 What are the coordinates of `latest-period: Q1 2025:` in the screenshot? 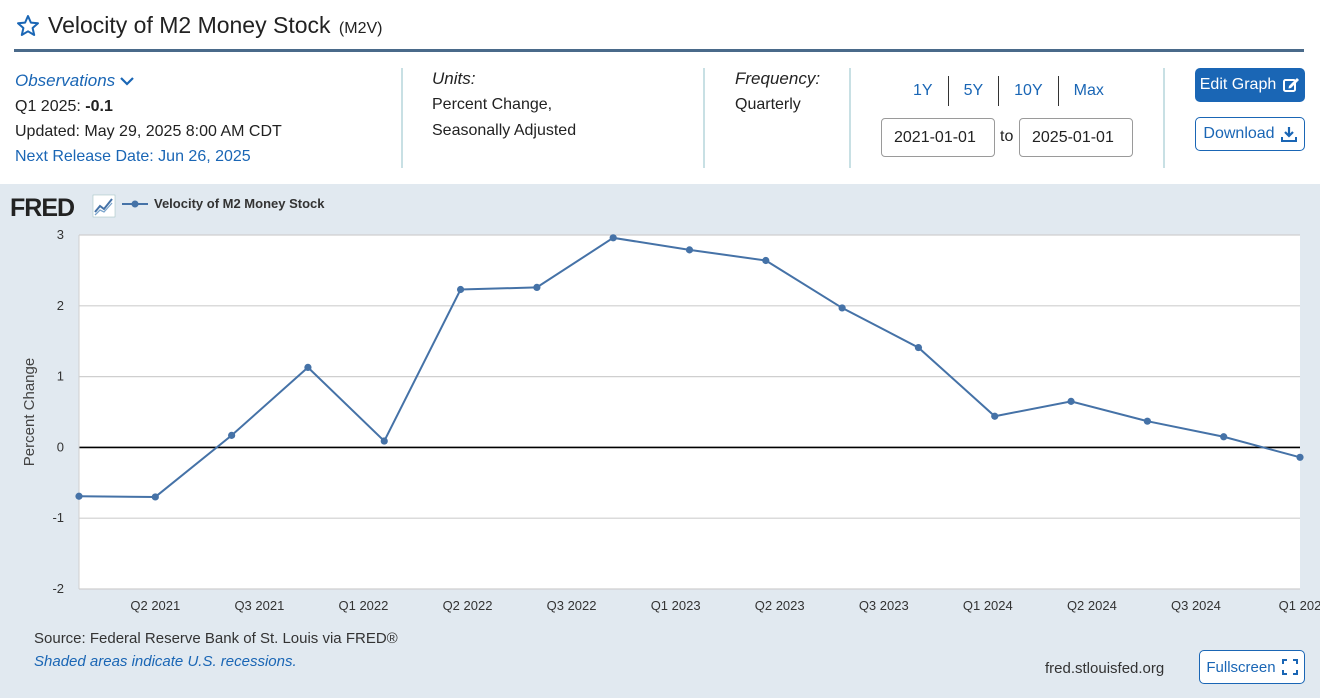 It's located at (48, 106).